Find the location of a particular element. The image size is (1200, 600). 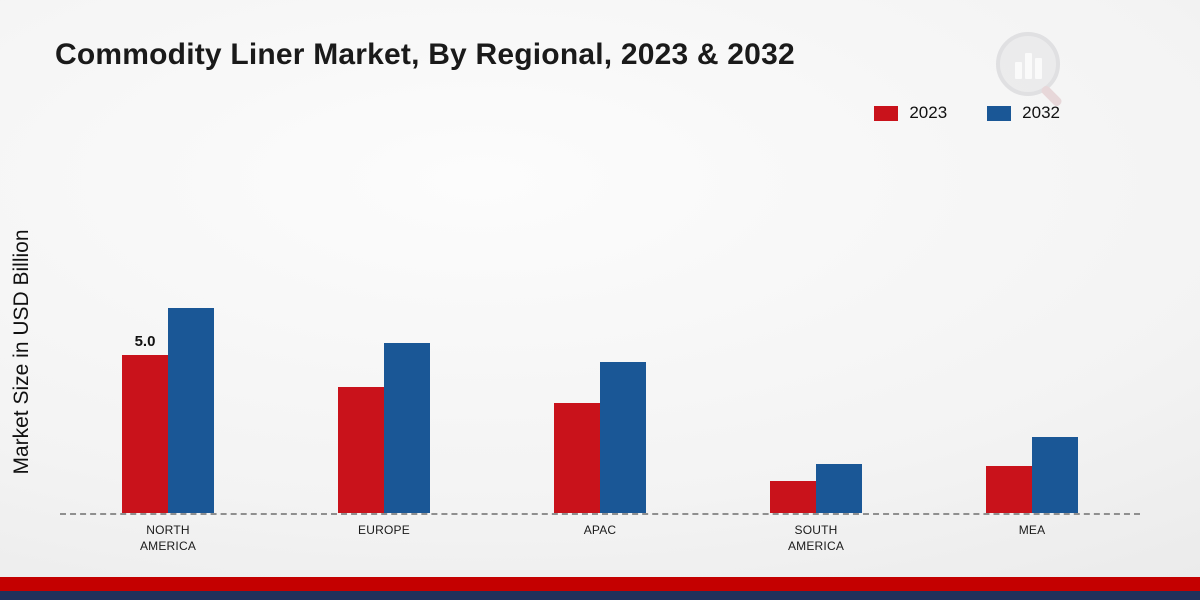

bar-group: MEA is located at coordinates (1032, 487).